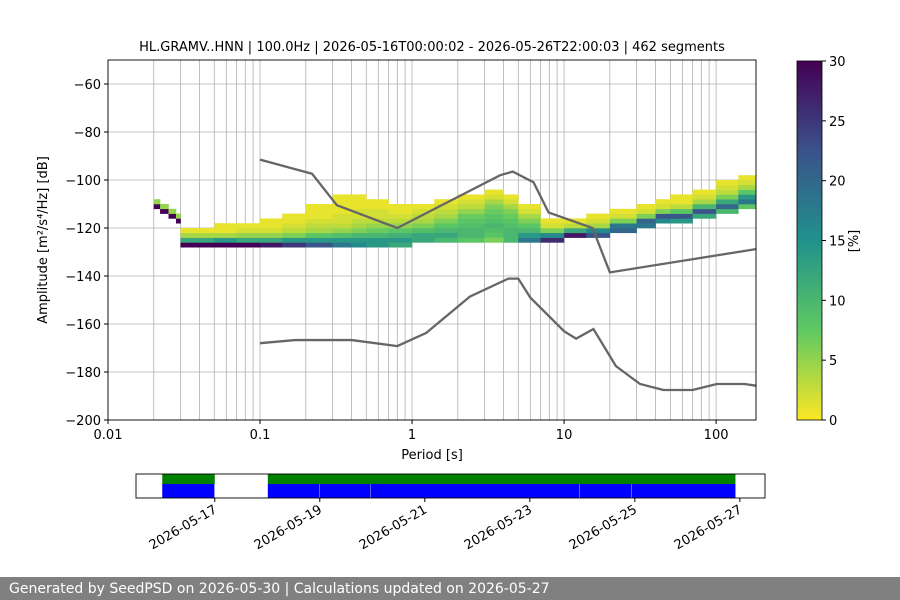  I want to click on psd-cells, so click(454, 211).